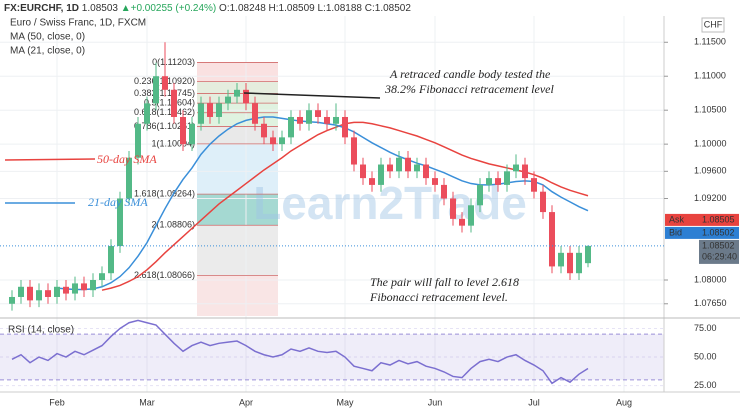 This screenshot has height=416, width=740. I want to click on annotation-line, so click(50, 159).